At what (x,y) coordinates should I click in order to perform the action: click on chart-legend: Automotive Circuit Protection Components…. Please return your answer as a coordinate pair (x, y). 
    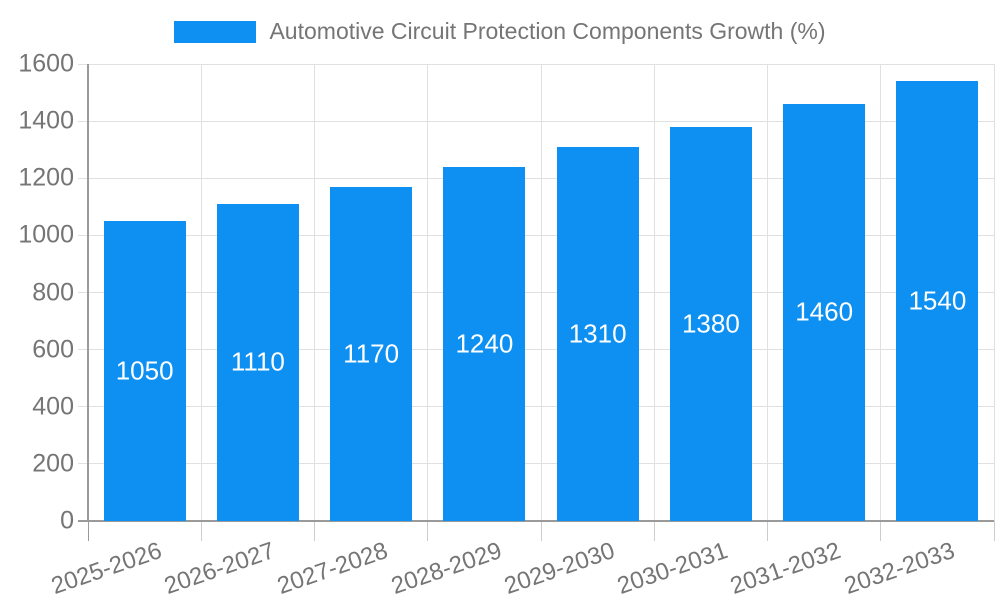
    Looking at the image, I should click on (500, 31).